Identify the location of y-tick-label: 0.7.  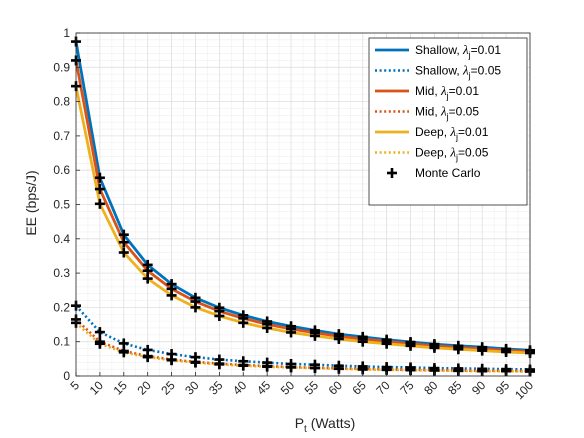
(61, 136).